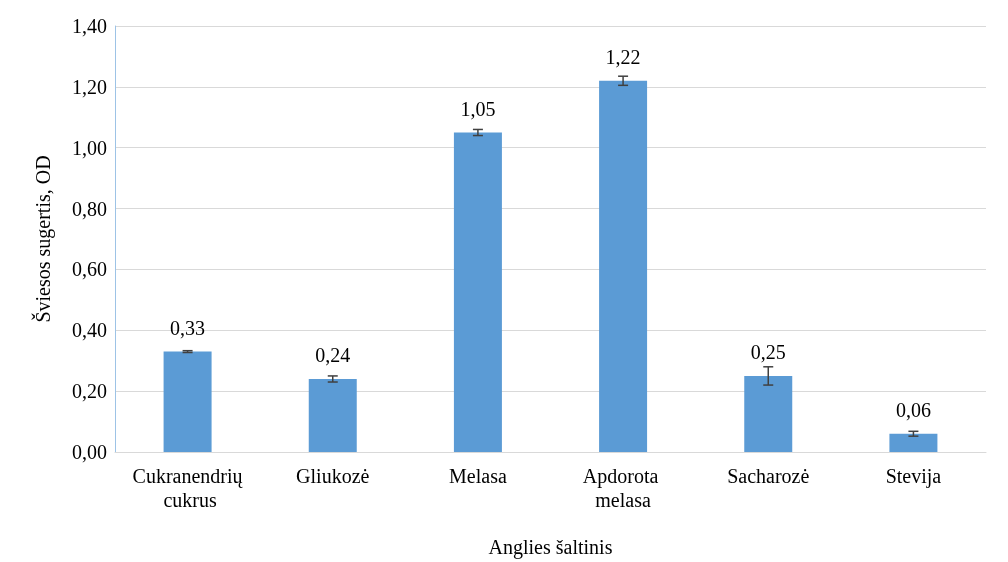  What do you see at coordinates (188, 488) in the screenshot?
I see `x-tick-label: Cukranendrių cukrus` at bounding box center [188, 488].